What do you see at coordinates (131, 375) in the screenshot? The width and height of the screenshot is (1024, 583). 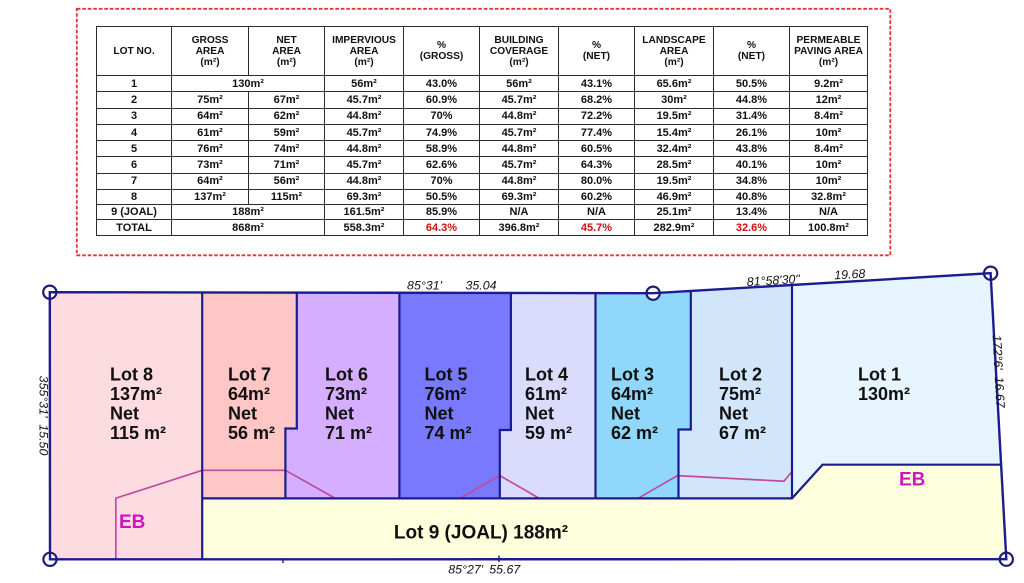 I see `svg-text: Lot 8` at bounding box center [131, 375].